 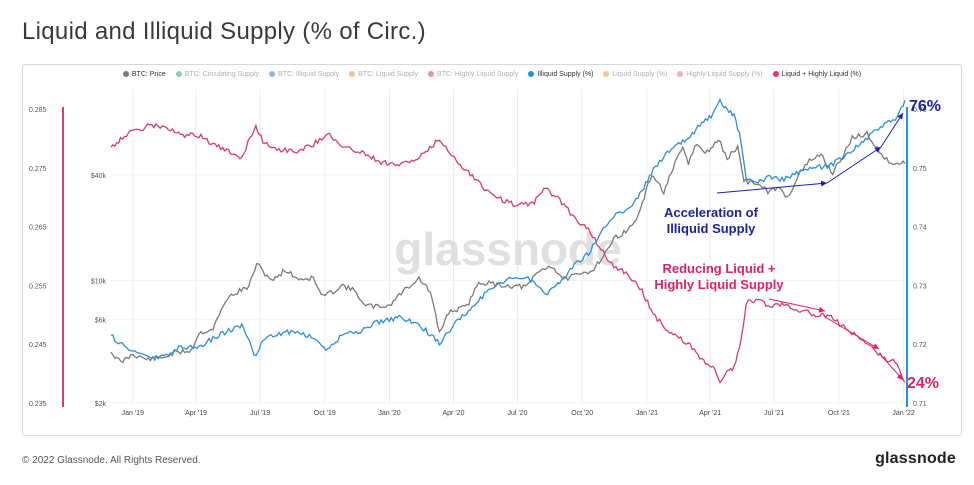 What do you see at coordinates (133, 413) in the screenshot?
I see `x-tick-label: Jan '19` at bounding box center [133, 413].